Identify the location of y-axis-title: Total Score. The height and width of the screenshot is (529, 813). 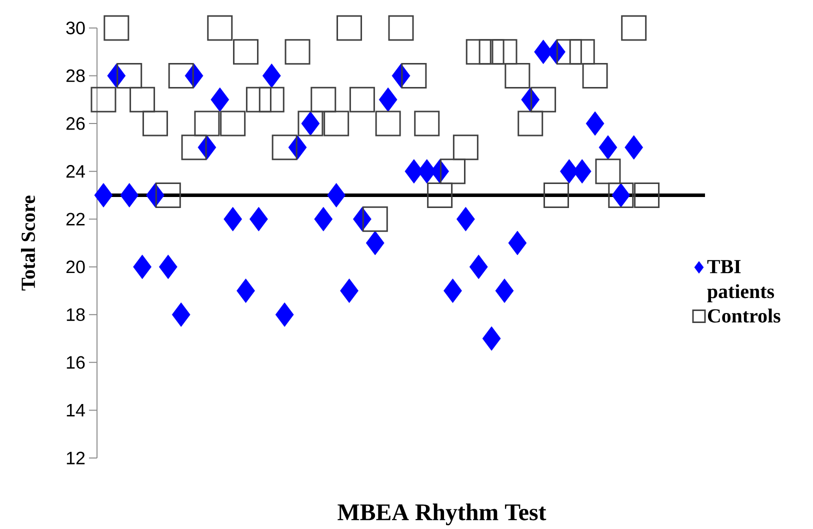
(28, 243).